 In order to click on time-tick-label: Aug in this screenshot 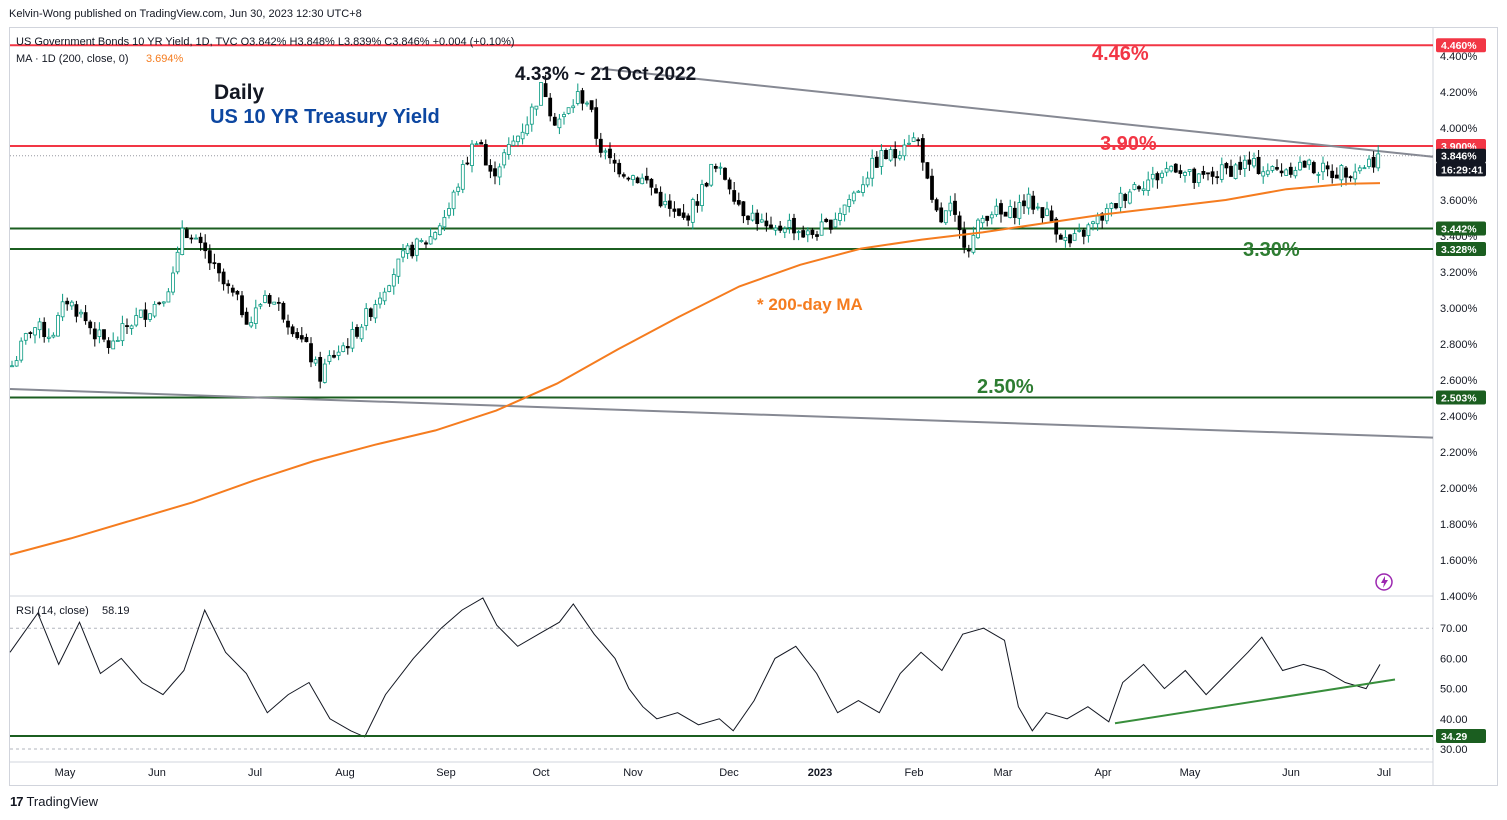, I will do `click(345, 773)`.